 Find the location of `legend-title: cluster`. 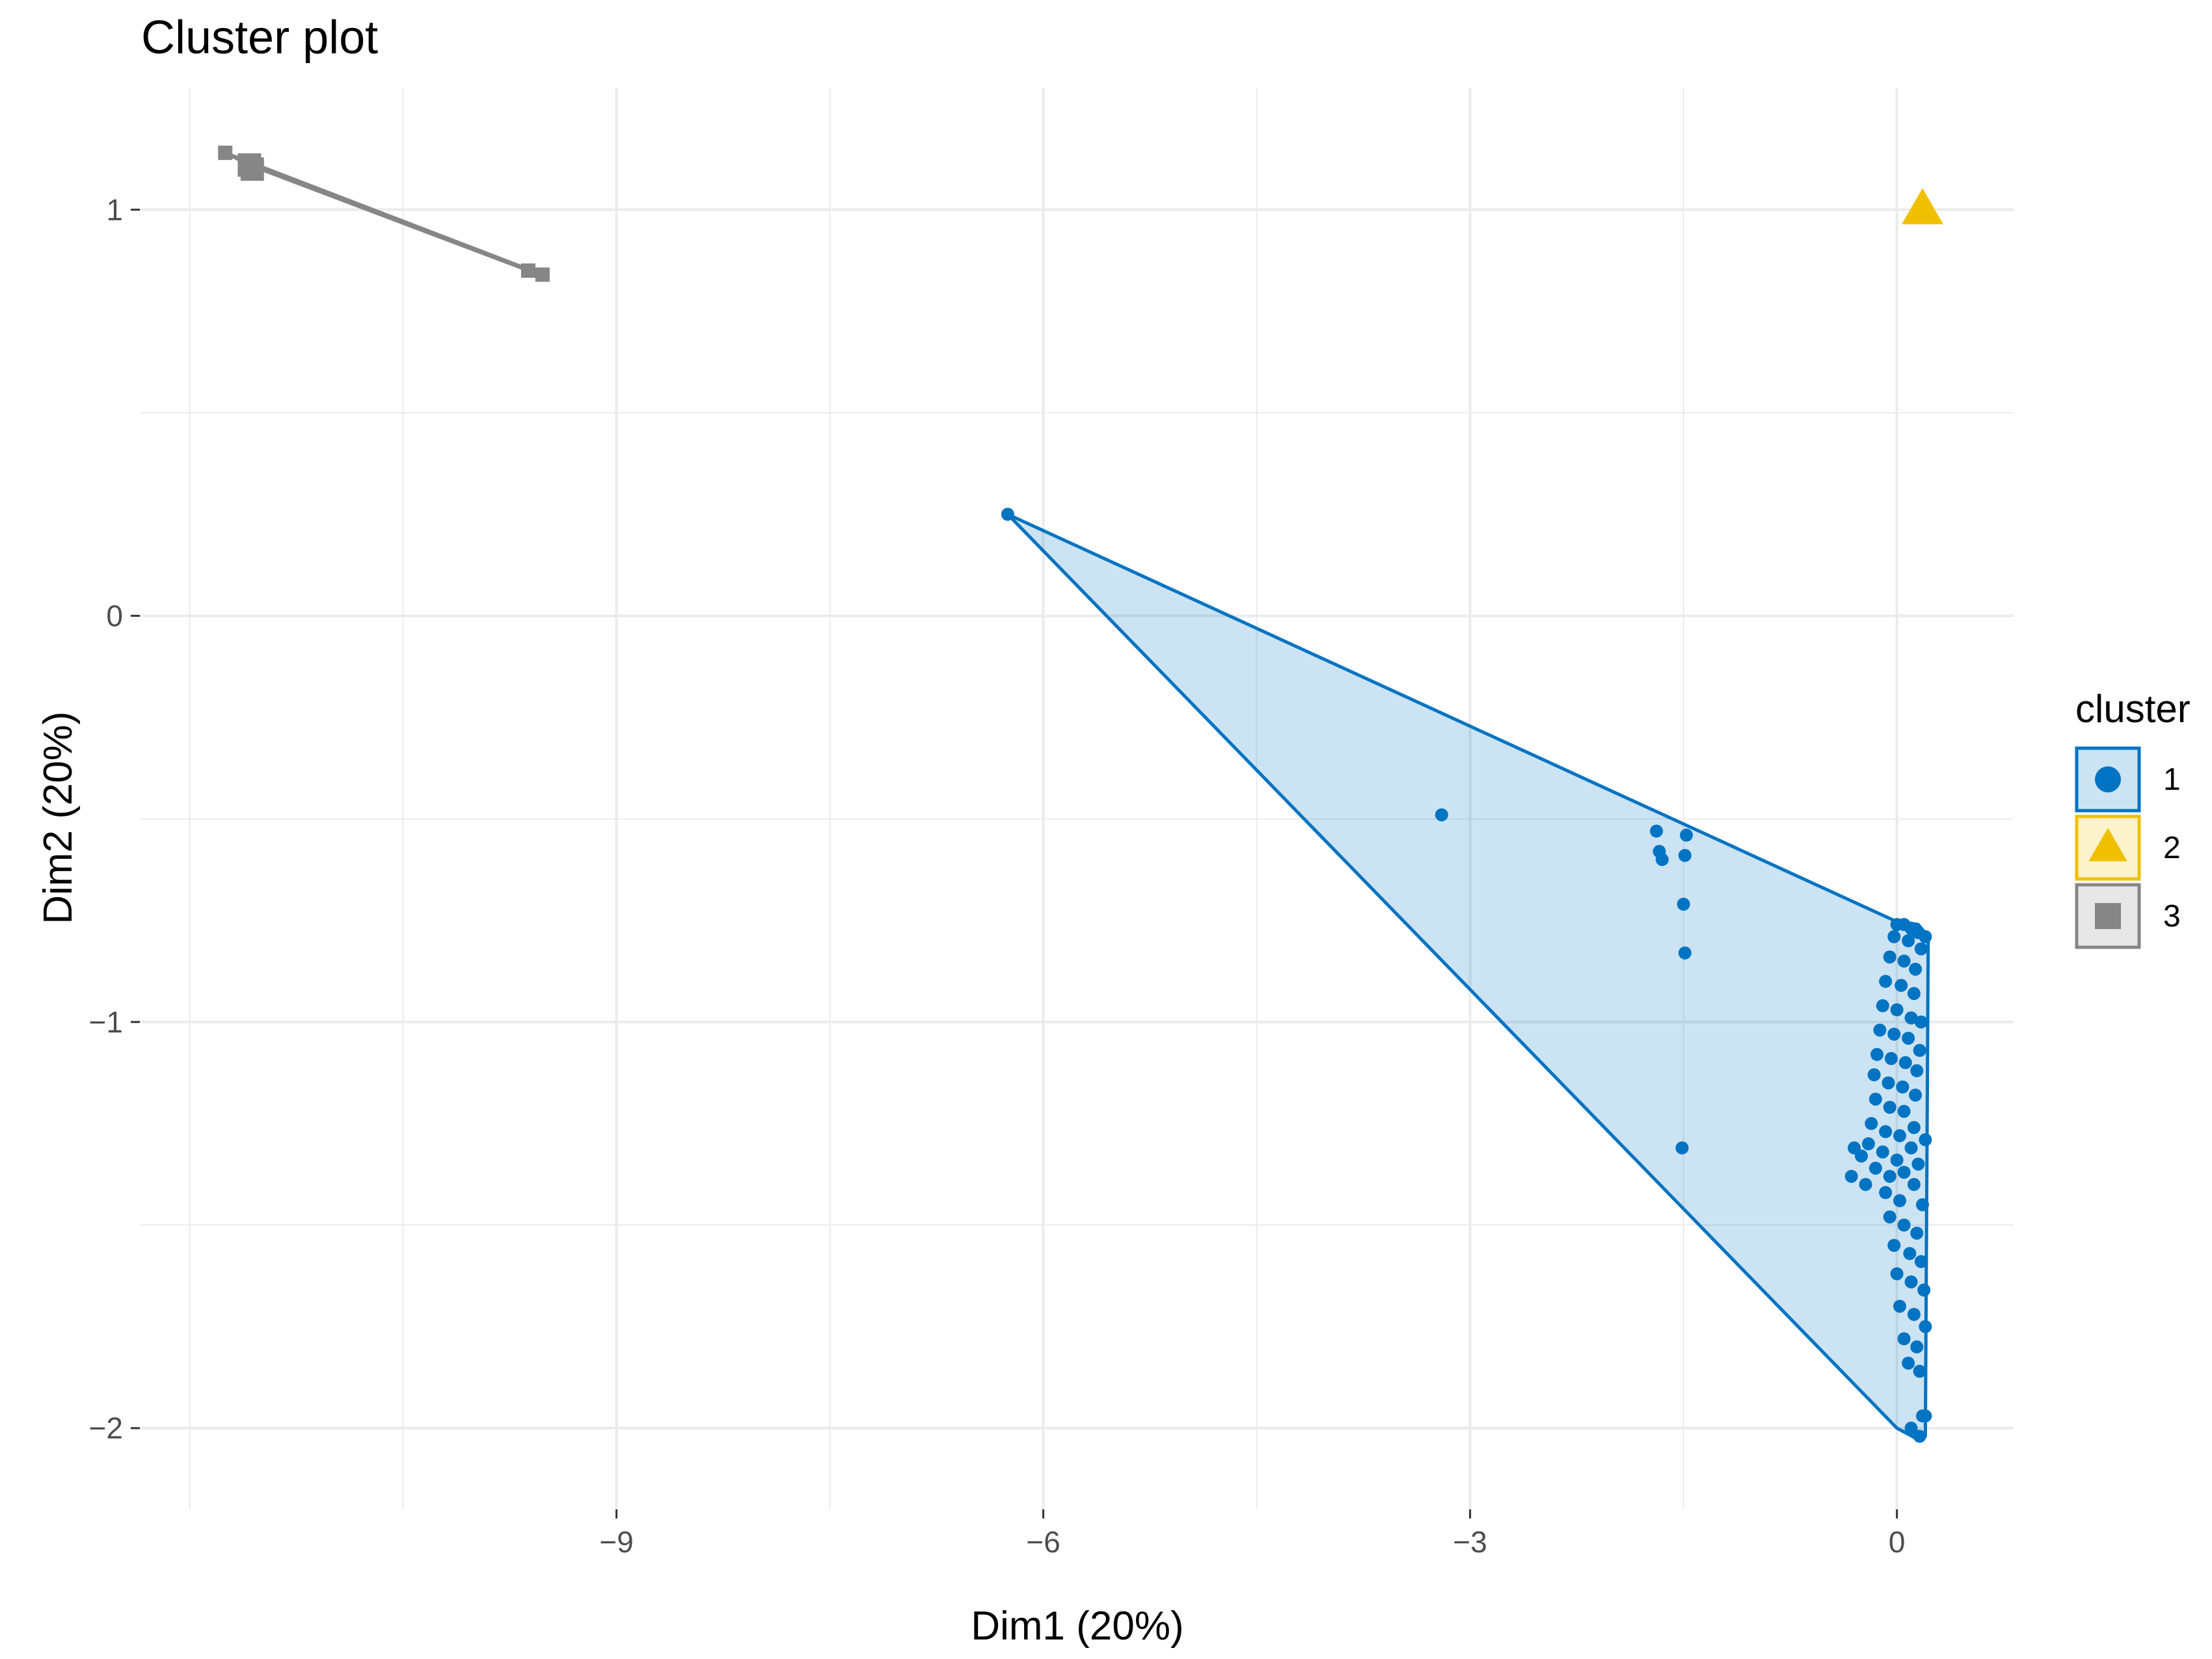

legend-title: cluster is located at coordinates (2133, 709).